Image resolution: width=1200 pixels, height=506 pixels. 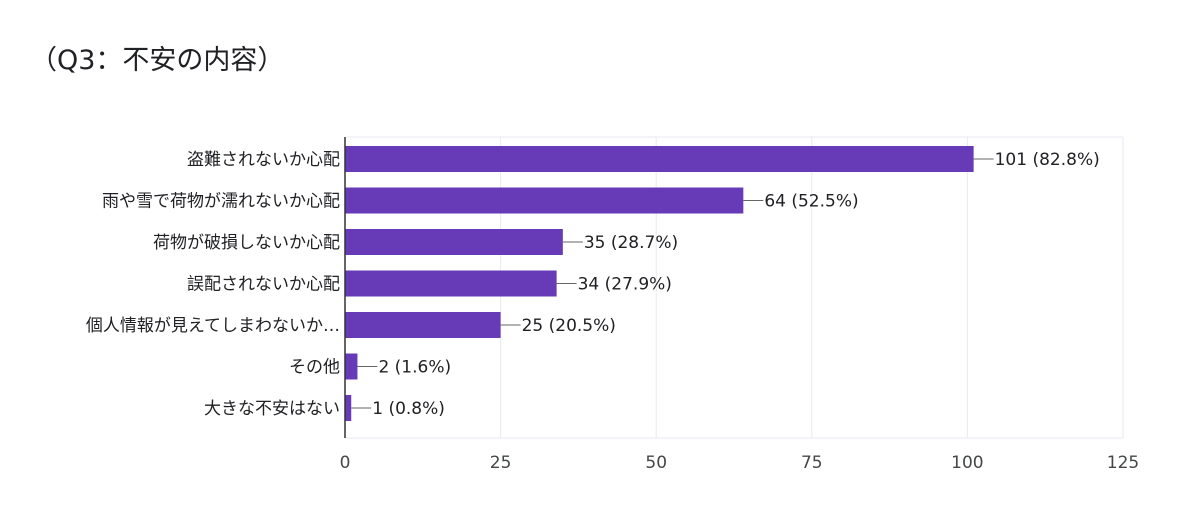 What do you see at coordinates (263, 160) in the screenshot?
I see `category-label: 盗難されないか心配` at bounding box center [263, 160].